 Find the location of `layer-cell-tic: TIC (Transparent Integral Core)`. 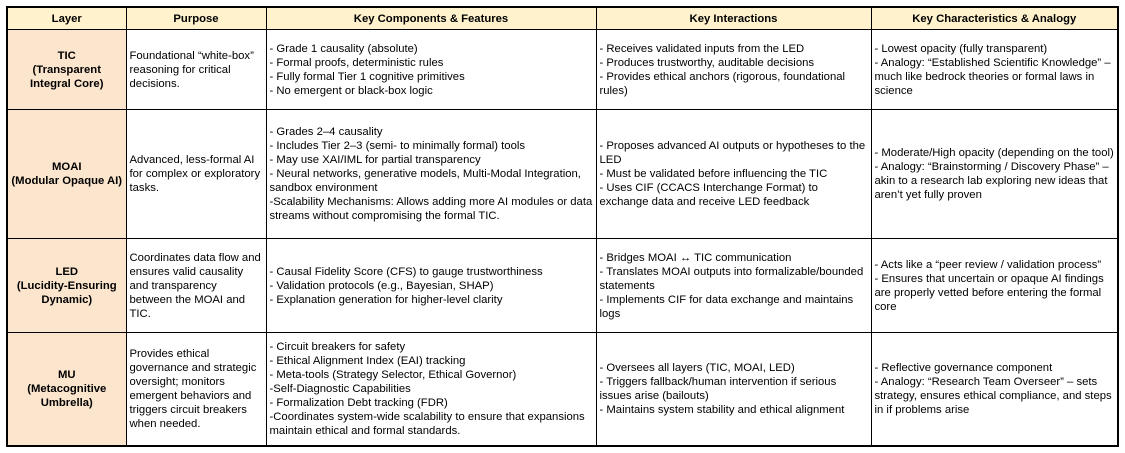

layer-cell-tic: TIC (Transparent Integral Core) is located at coordinates (66, 69).